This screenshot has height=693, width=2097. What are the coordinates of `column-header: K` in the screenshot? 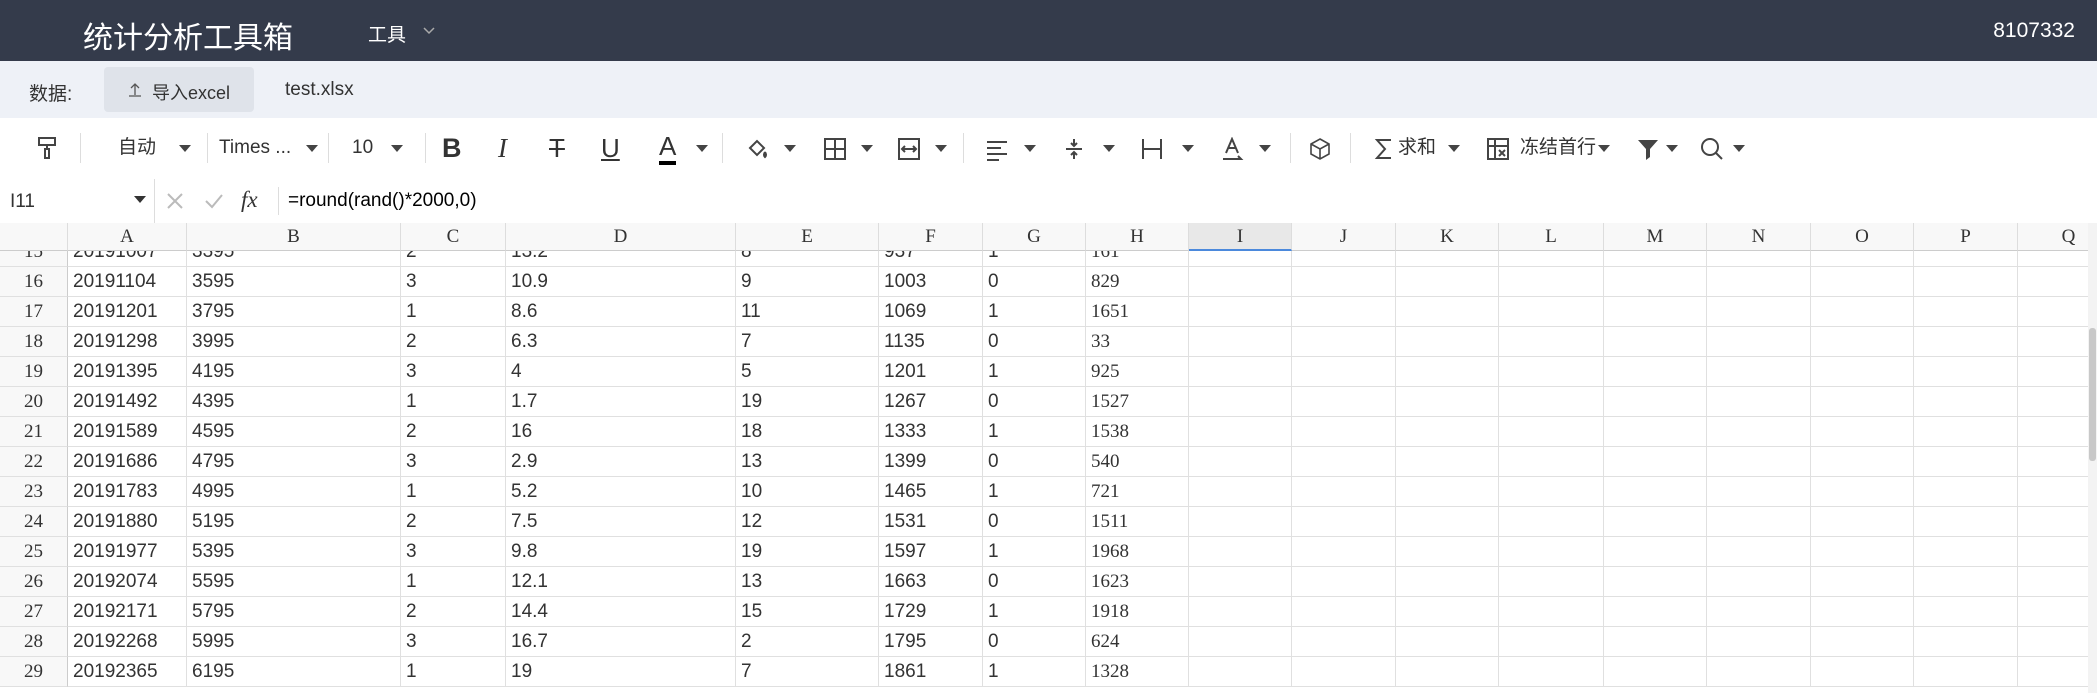 It's located at (1447, 237).